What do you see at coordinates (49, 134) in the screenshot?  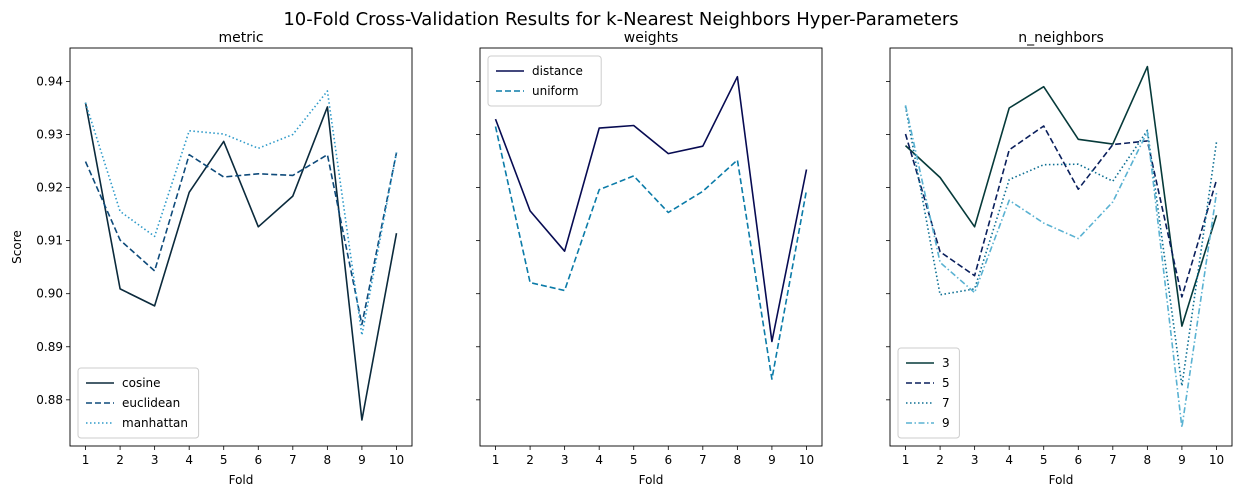 I see `y-tick-label: 0.93` at bounding box center [49, 134].